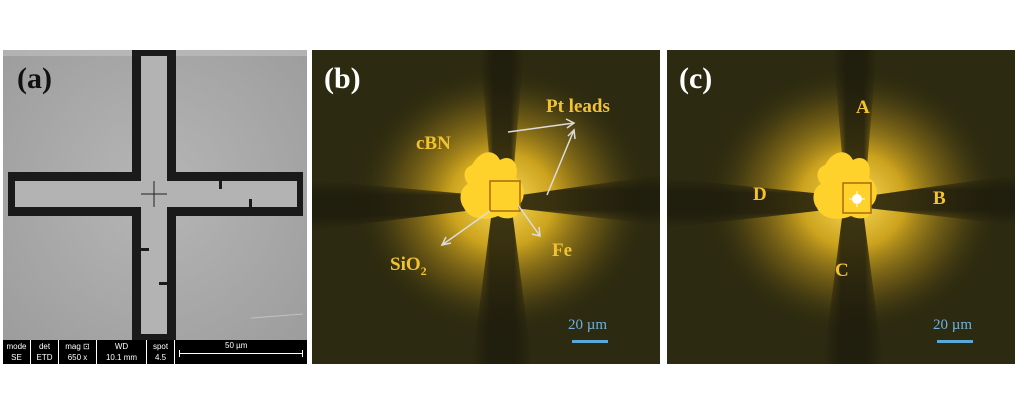  I want to click on lead-left, so click(755, 203).